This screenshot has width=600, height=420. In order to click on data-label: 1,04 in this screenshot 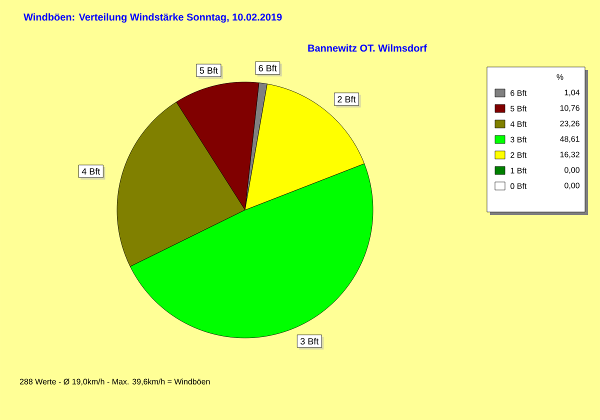, I will do `click(572, 93)`.